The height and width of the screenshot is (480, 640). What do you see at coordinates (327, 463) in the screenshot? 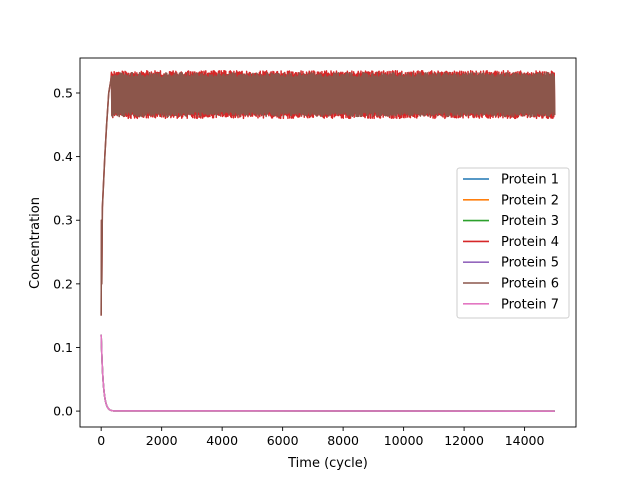
I see `x-axis-label: Time (cycle)` at bounding box center [327, 463].